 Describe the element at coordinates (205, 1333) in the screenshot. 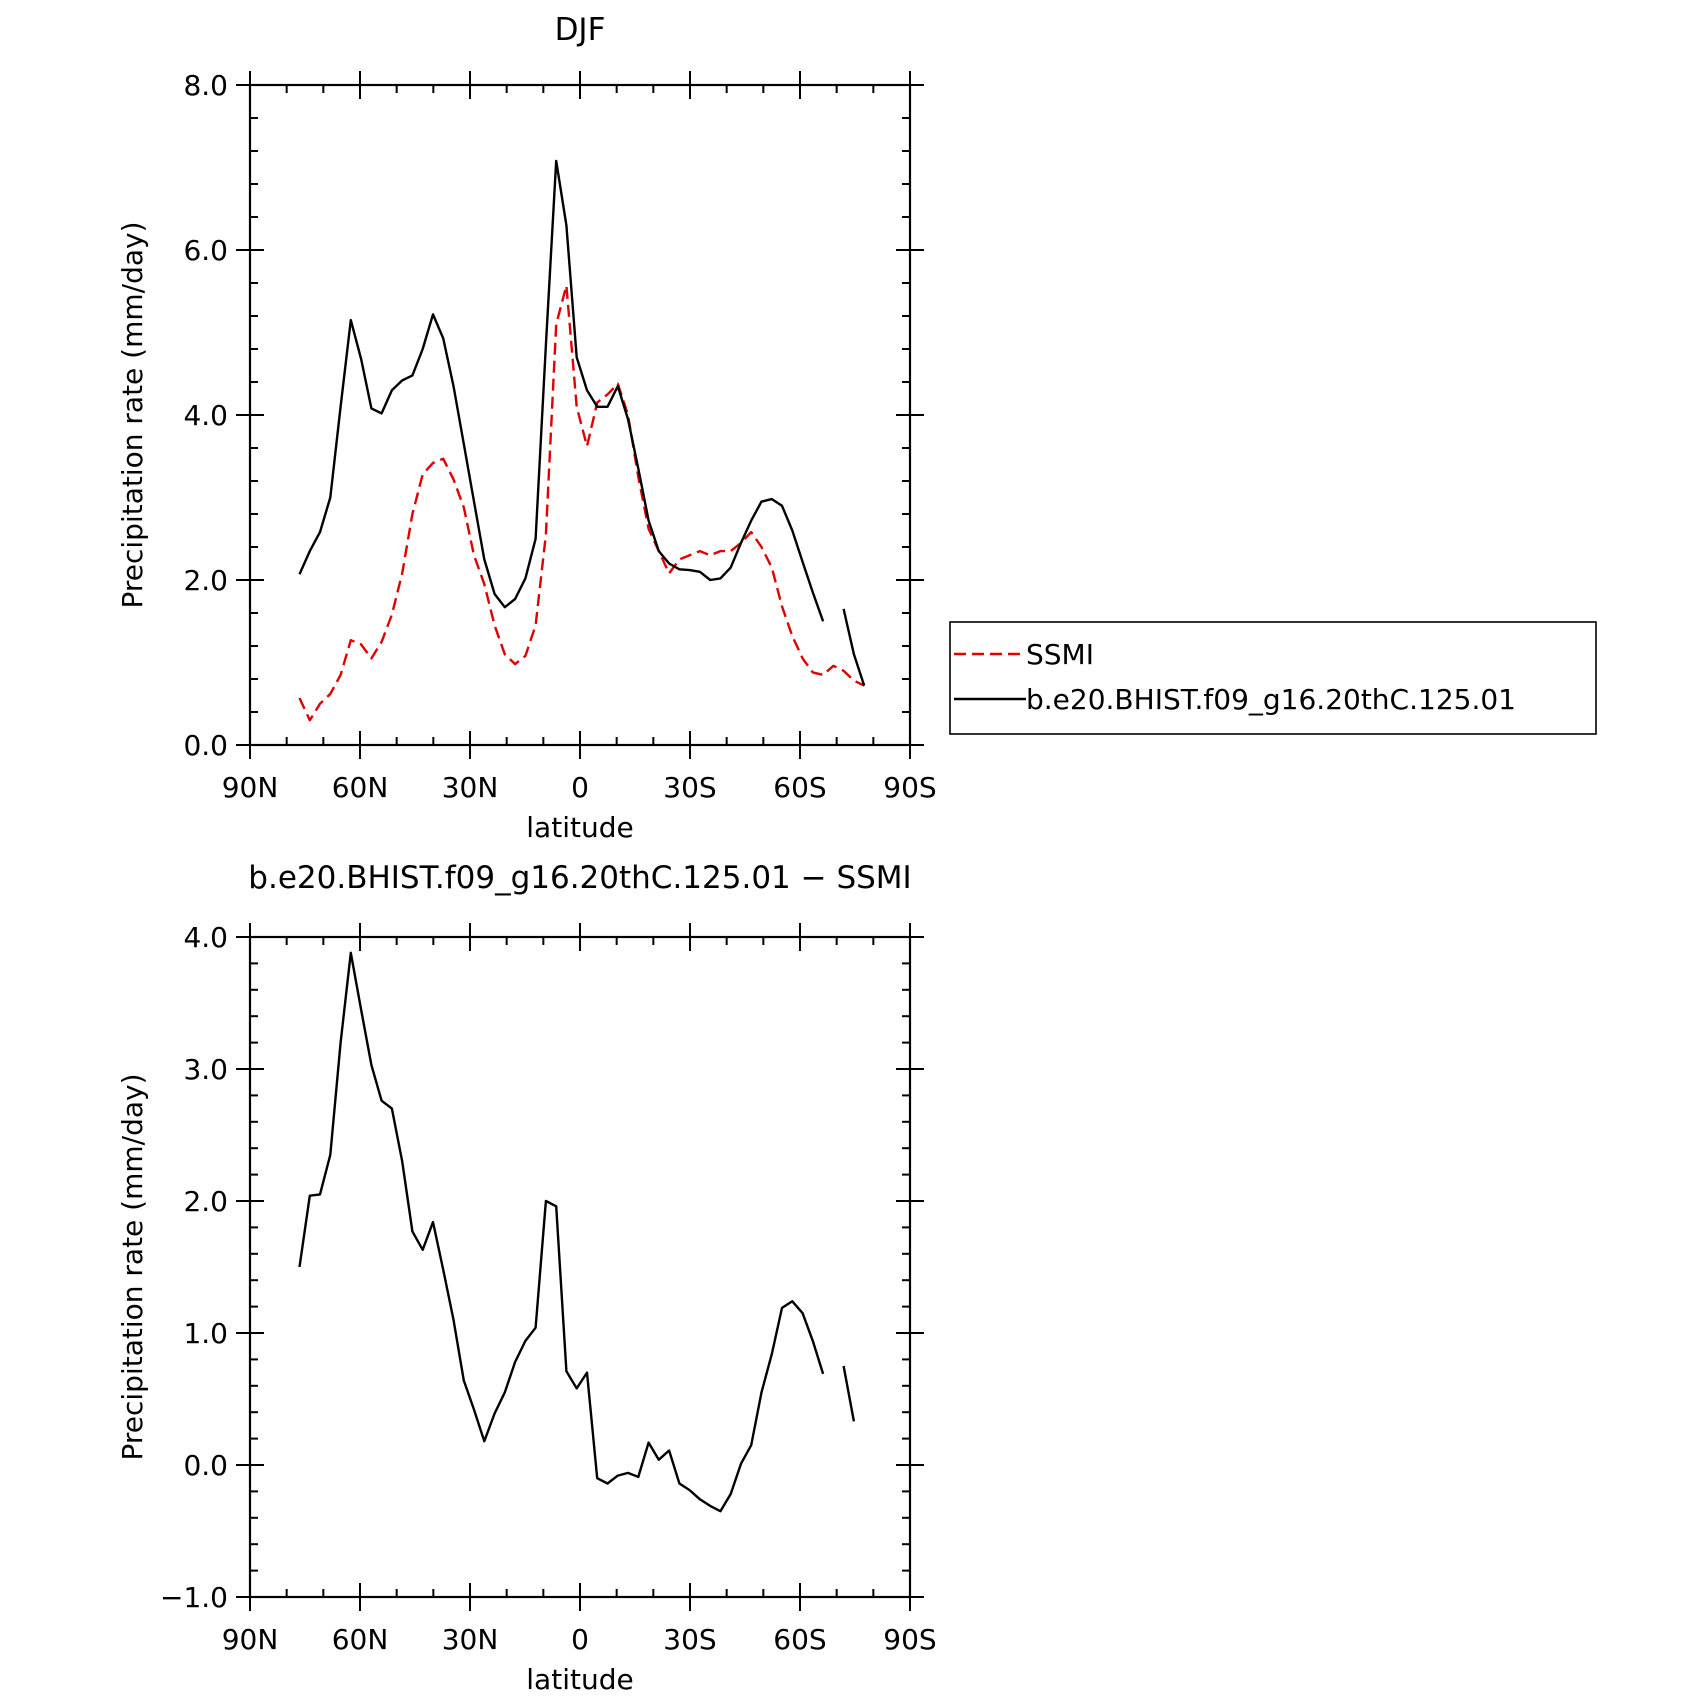

I see `y-tick-label: 1.0` at that location.